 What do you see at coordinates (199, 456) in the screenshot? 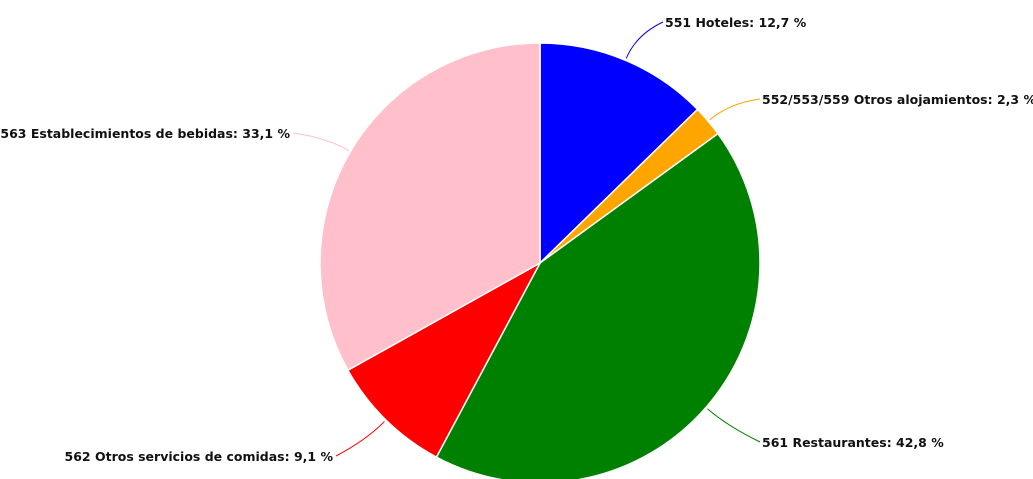
I see `slice-label-otros-servicios-comidas: 562 Otros servicios de comidas: 9,1 %` at bounding box center [199, 456].